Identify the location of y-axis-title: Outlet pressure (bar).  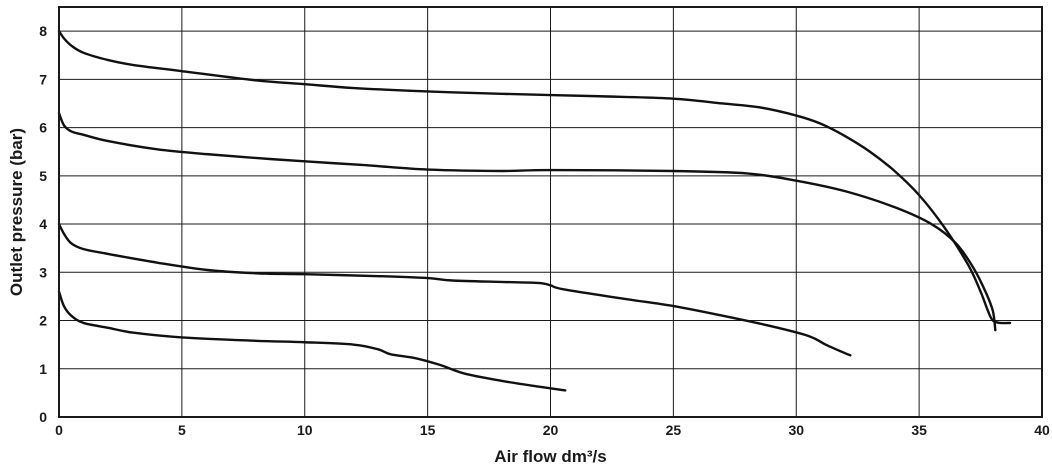
(16, 212).